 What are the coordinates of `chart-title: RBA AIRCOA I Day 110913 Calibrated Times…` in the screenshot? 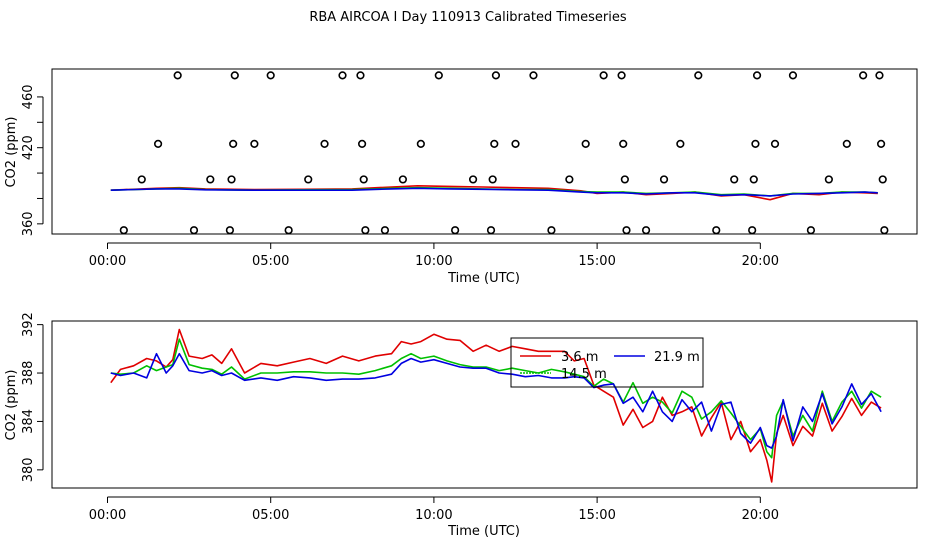 It's located at (468, 17).